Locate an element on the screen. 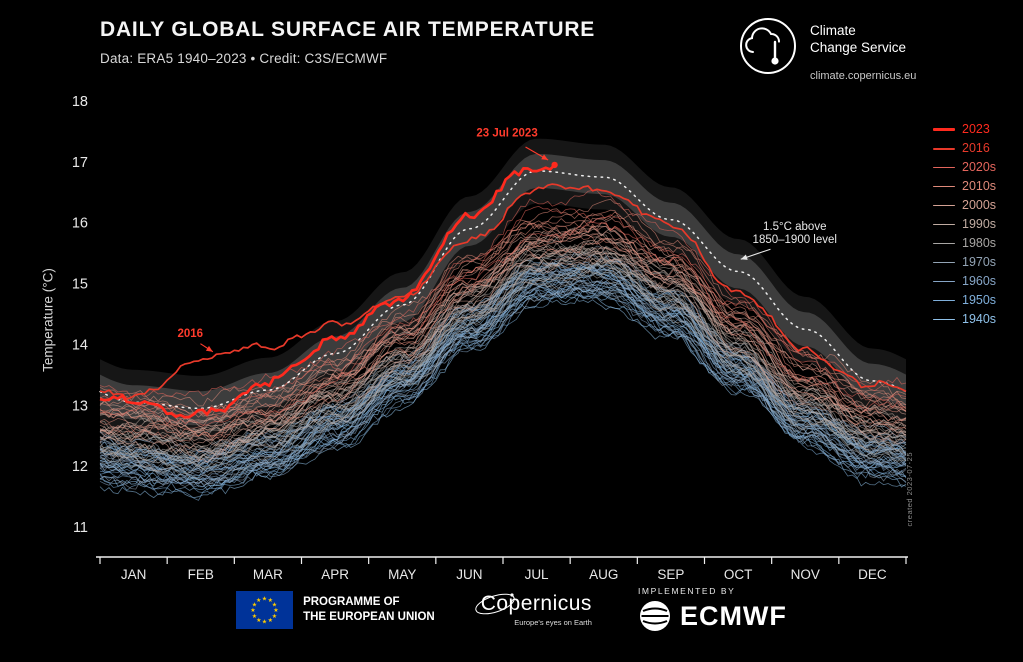 The width and height of the screenshot is (1023, 662). svg-text: MAY is located at coordinates (402, 574).